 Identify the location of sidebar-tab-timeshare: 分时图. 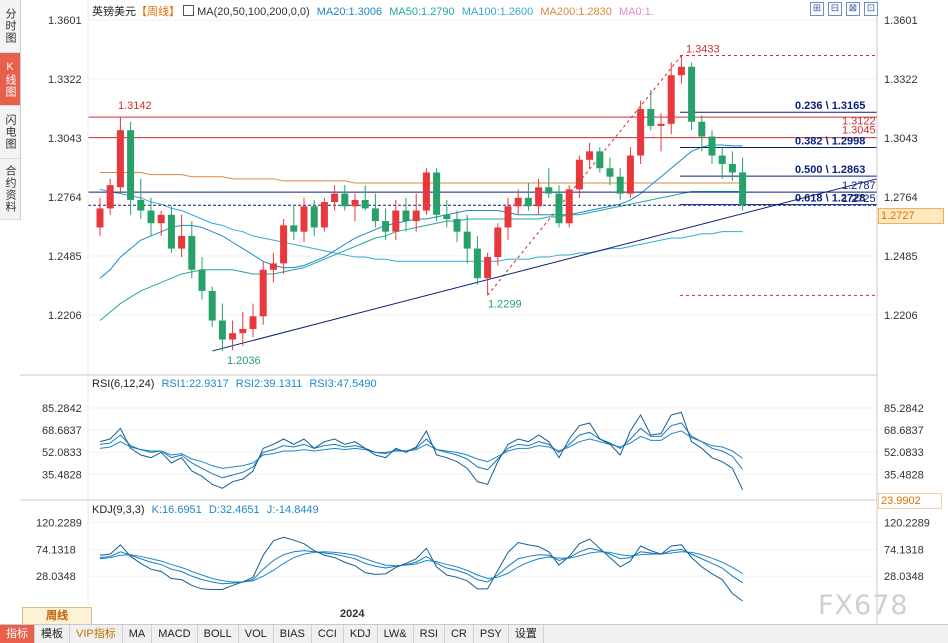
(10, 26).